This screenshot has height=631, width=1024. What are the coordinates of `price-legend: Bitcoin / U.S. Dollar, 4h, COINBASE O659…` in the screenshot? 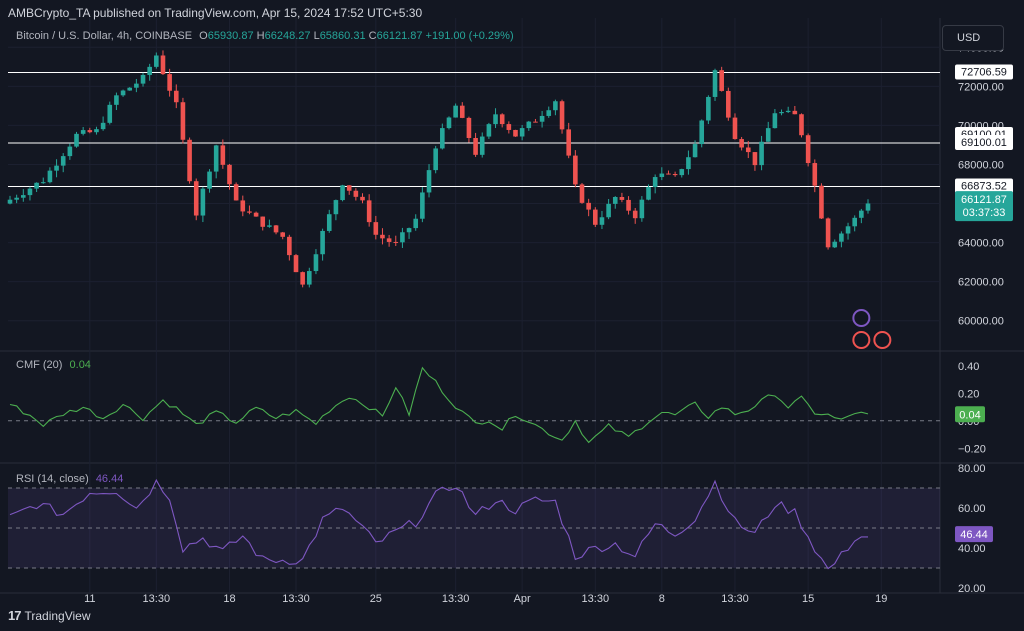 It's located at (265, 36).